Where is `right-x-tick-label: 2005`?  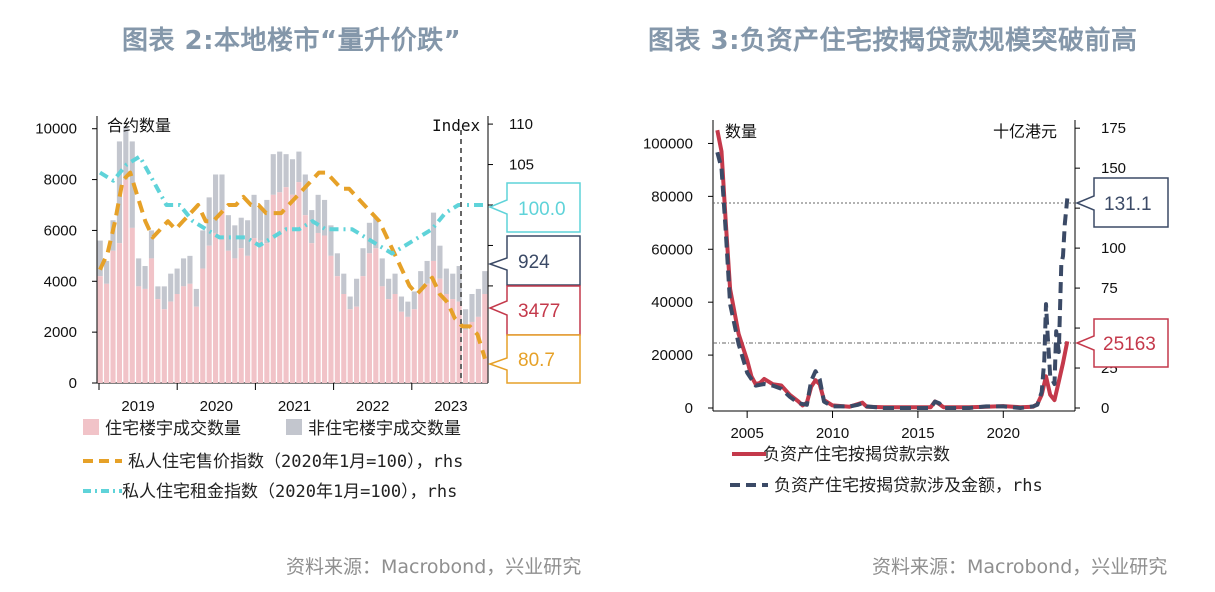 right-x-tick-label: 2005 is located at coordinates (746, 433).